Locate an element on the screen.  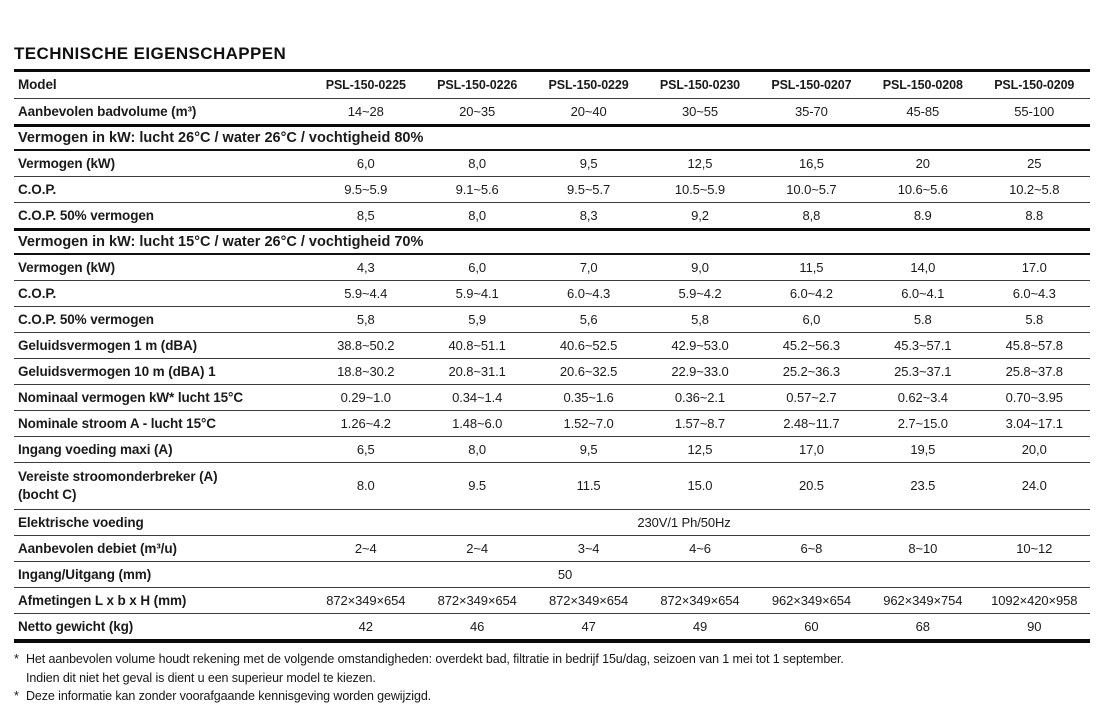
row-cop-50-1: C.O.P. 50% vermogen 8,5 8,0 8,3 9,2 8,8 8.9 8.8 is located at coordinates (552, 216).